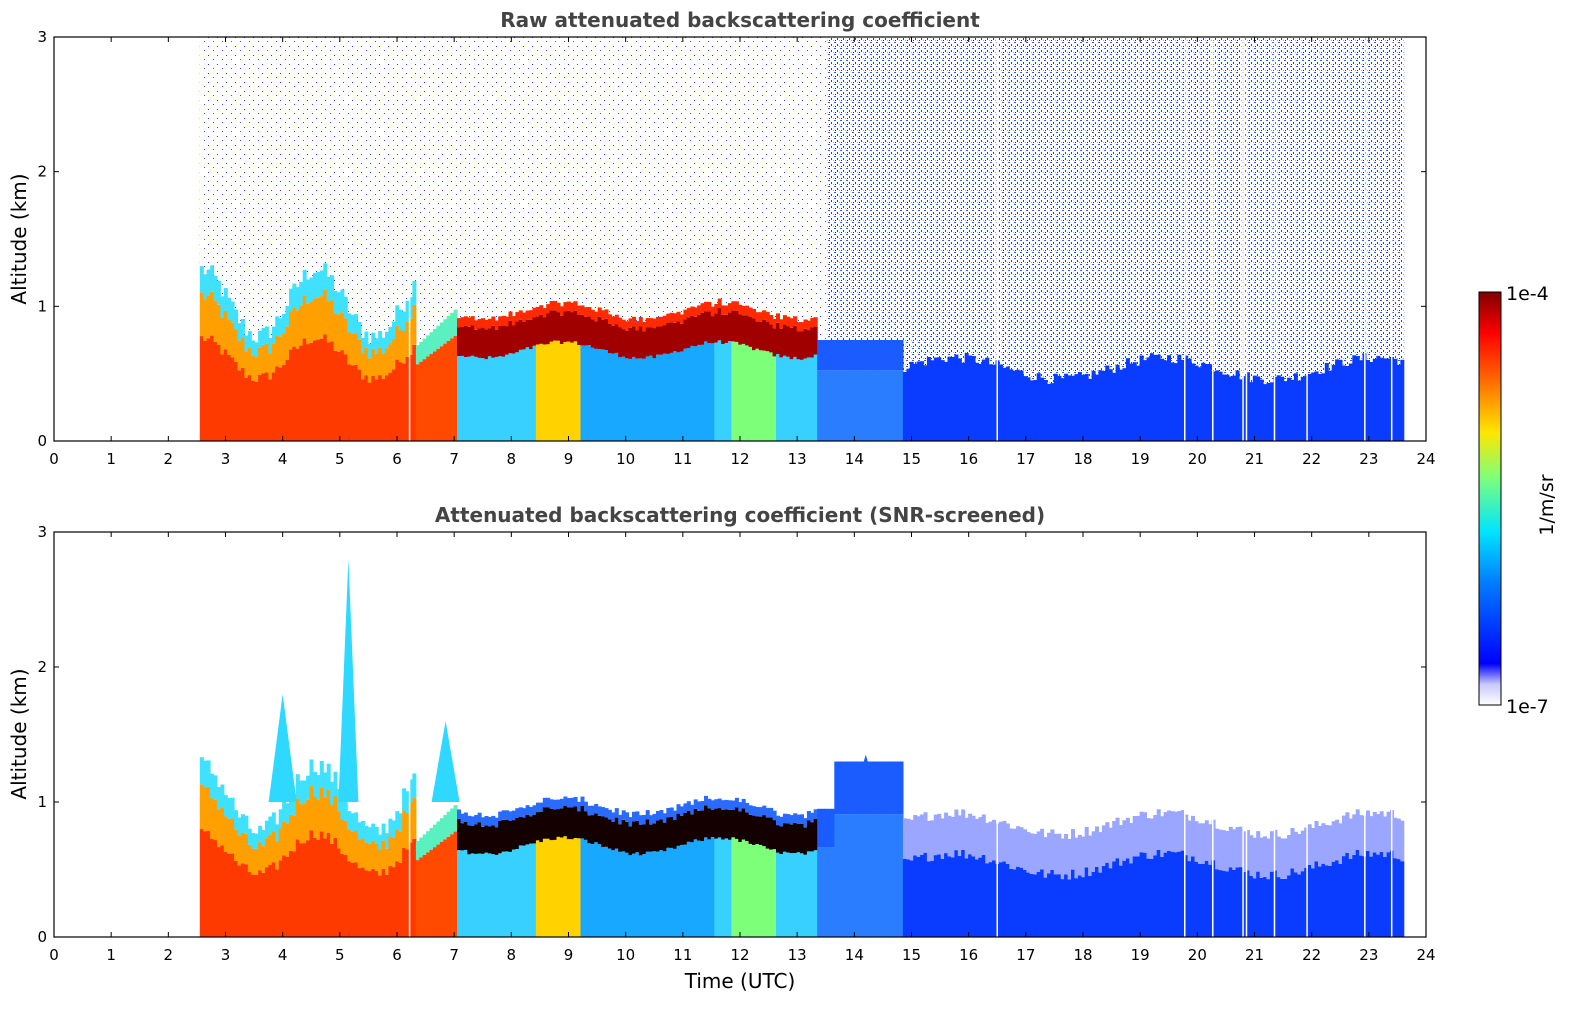  I want to click on x-tick-label: 19, so click(1140, 459).